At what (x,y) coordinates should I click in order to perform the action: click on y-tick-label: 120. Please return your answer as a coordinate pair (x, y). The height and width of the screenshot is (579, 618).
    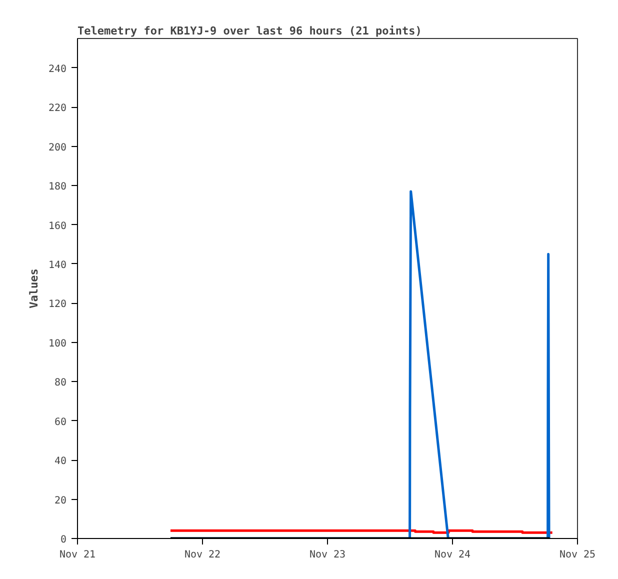
    Looking at the image, I should click on (57, 304).